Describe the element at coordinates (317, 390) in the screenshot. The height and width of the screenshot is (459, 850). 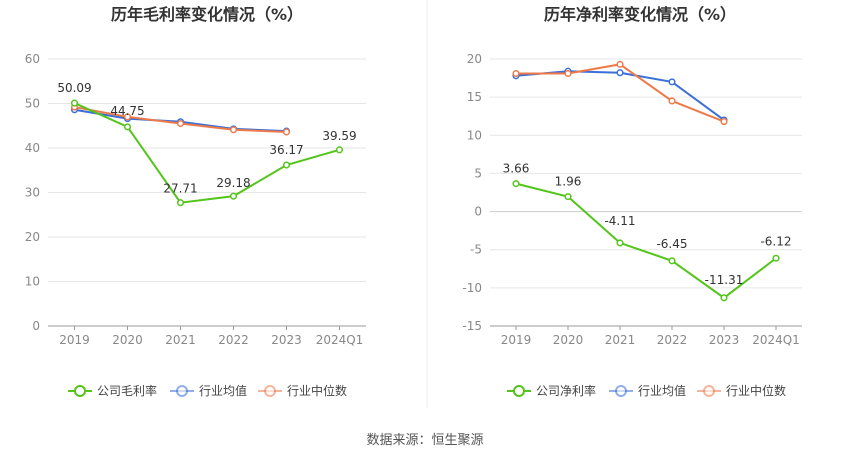
I see `chart1-legend-label: 行业中位数` at that location.